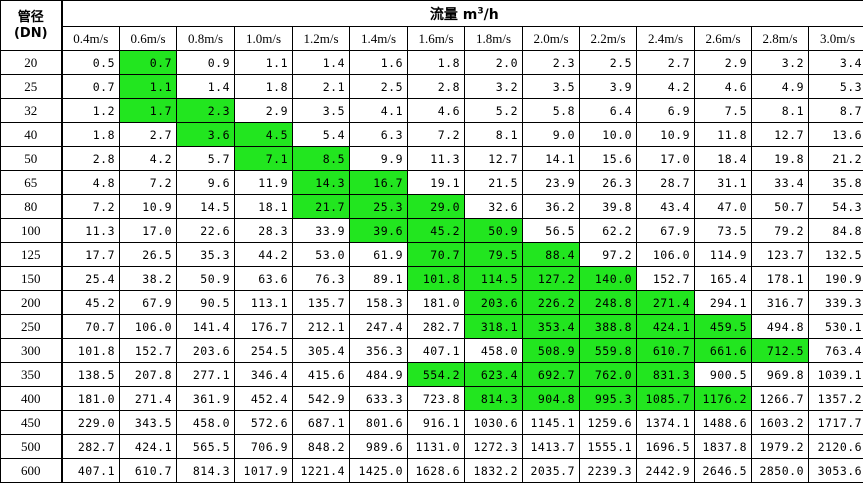 The width and height of the screenshot is (863, 500). Describe the element at coordinates (608, 374) in the screenshot. I see `flow-value-cell: 762.0` at that location.